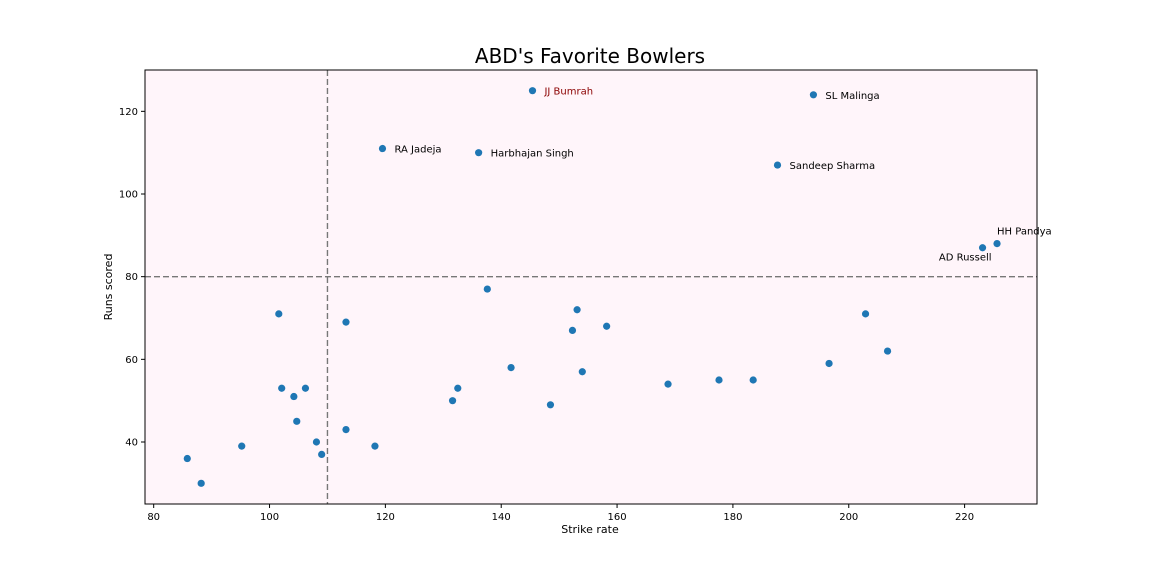 The width and height of the screenshot is (1152, 580). Describe the element at coordinates (568, 92) in the screenshot. I see `point-label: JJ Bumrah` at that location.